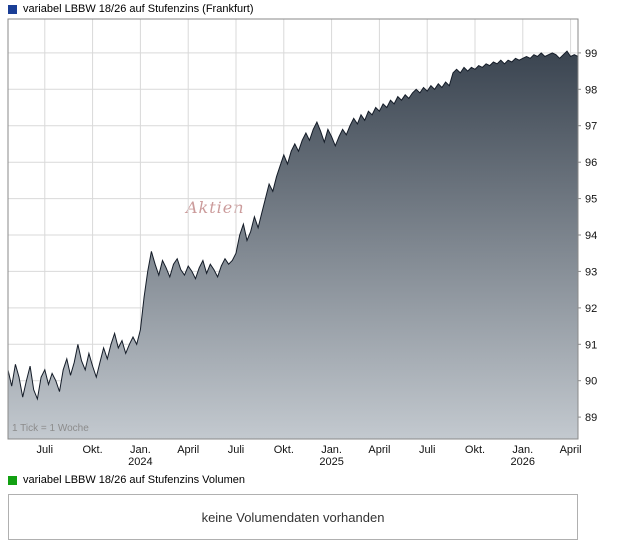 This screenshot has width=620, height=546. Describe the element at coordinates (12, 480) in the screenshot. I see `volume-legend-swatch` at that location.